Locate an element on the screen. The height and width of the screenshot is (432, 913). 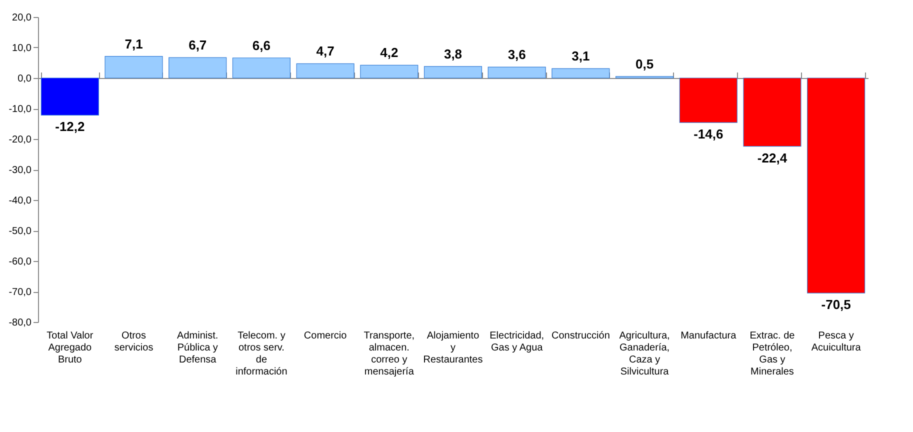
y-tick-label: -20,0 is located at coordinates (20, 140).